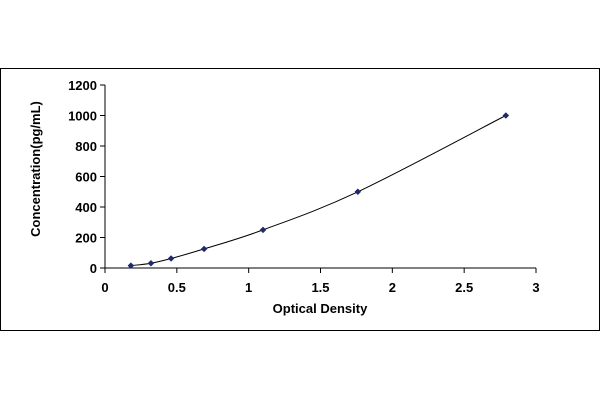 The image size is (600, 400). Describe the element at coordinates (104, 287) in the screenshot. I see `x-tick-label: 0` at that location.